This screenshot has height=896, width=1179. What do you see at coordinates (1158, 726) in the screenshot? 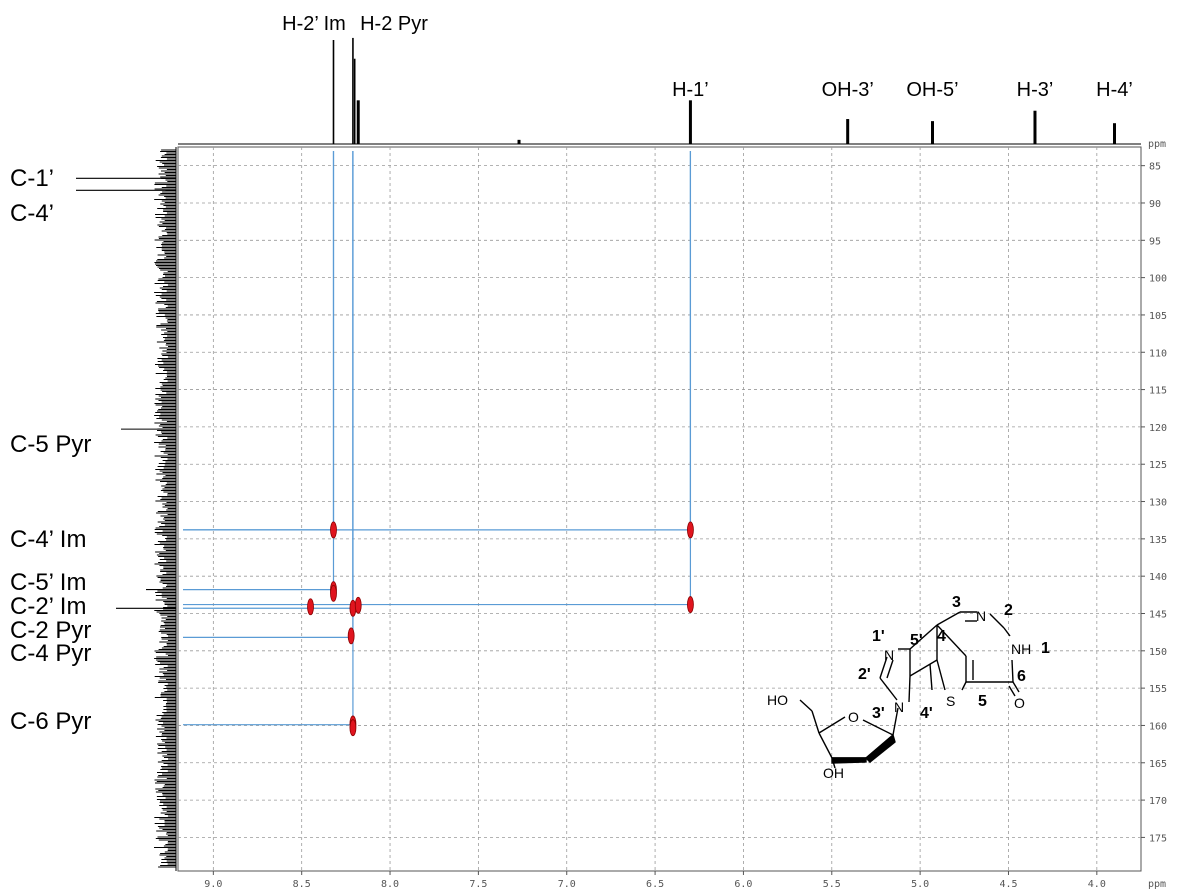
I see `y-tick-label: 160` at bounding box center [1158, 726].